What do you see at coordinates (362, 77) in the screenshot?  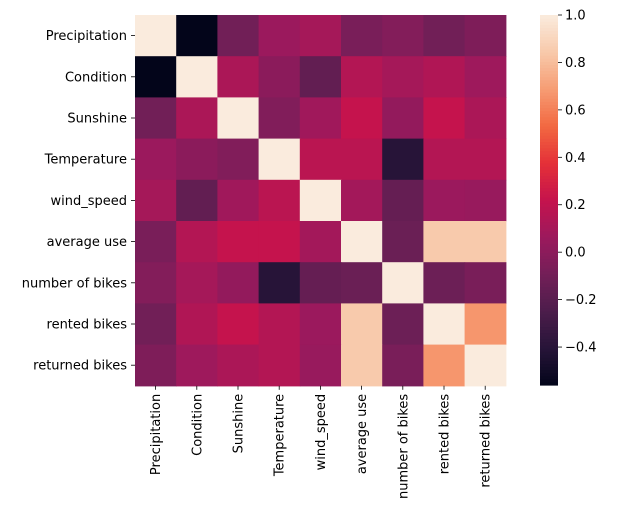 I see `heatmap-cell-r1-c5` at bounding box center [362, 77].